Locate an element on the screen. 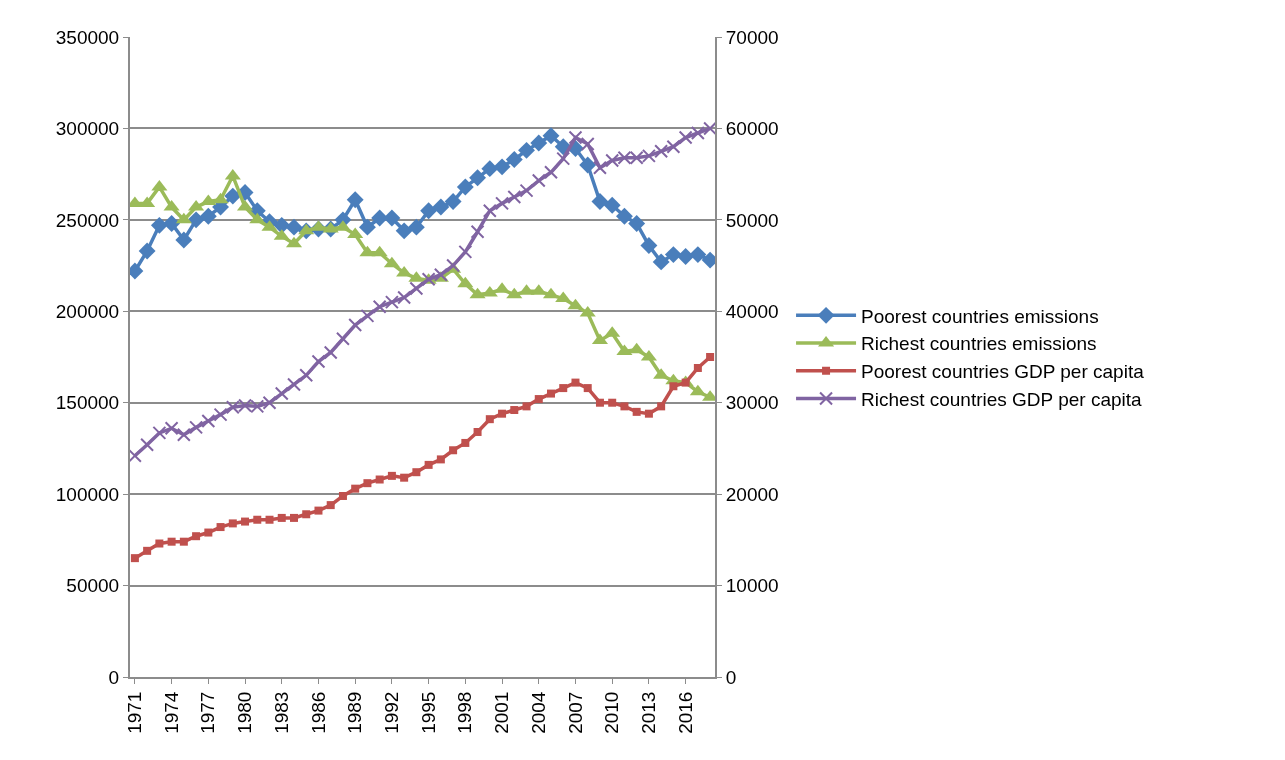 This screenshot has height=760, width=1285. x-tick-label: 2013 is located at coordinates (649, 712).